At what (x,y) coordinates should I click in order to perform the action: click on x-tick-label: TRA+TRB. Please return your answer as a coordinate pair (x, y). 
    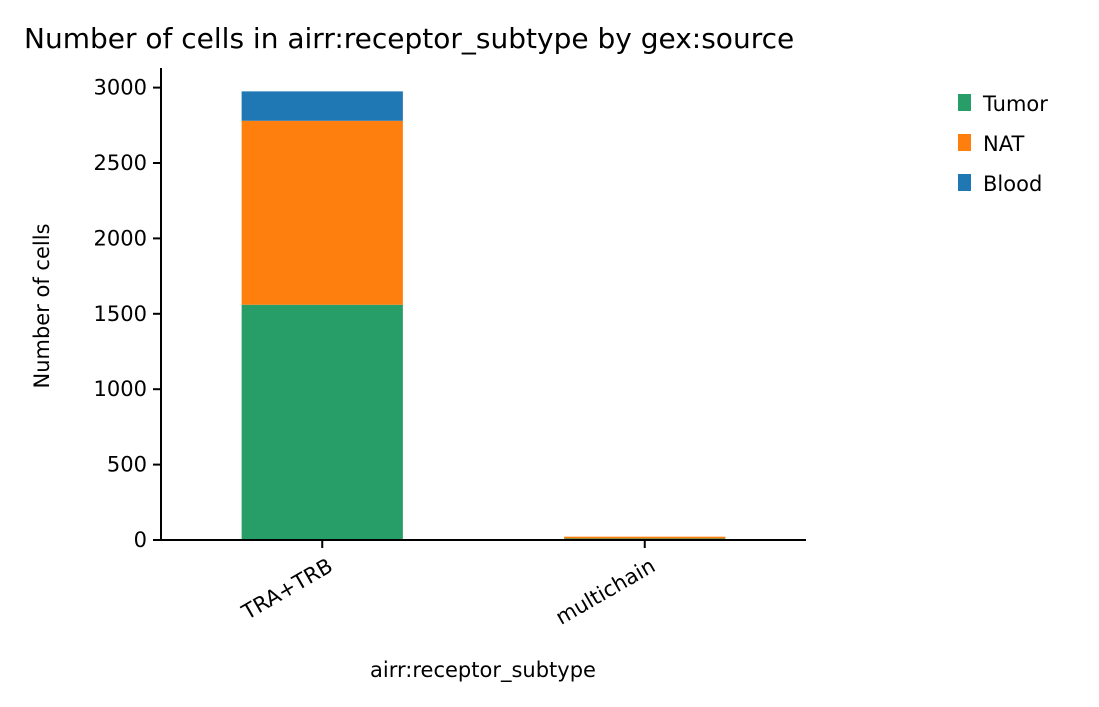
    Looking at the image, I should click on (287, 589).